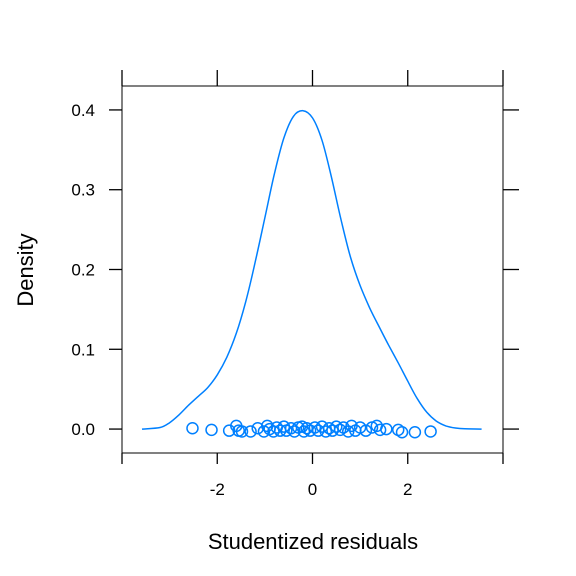 The height and width of the screenshot is (576, 576). I want to click on x-axis-top, so click(312, 78).